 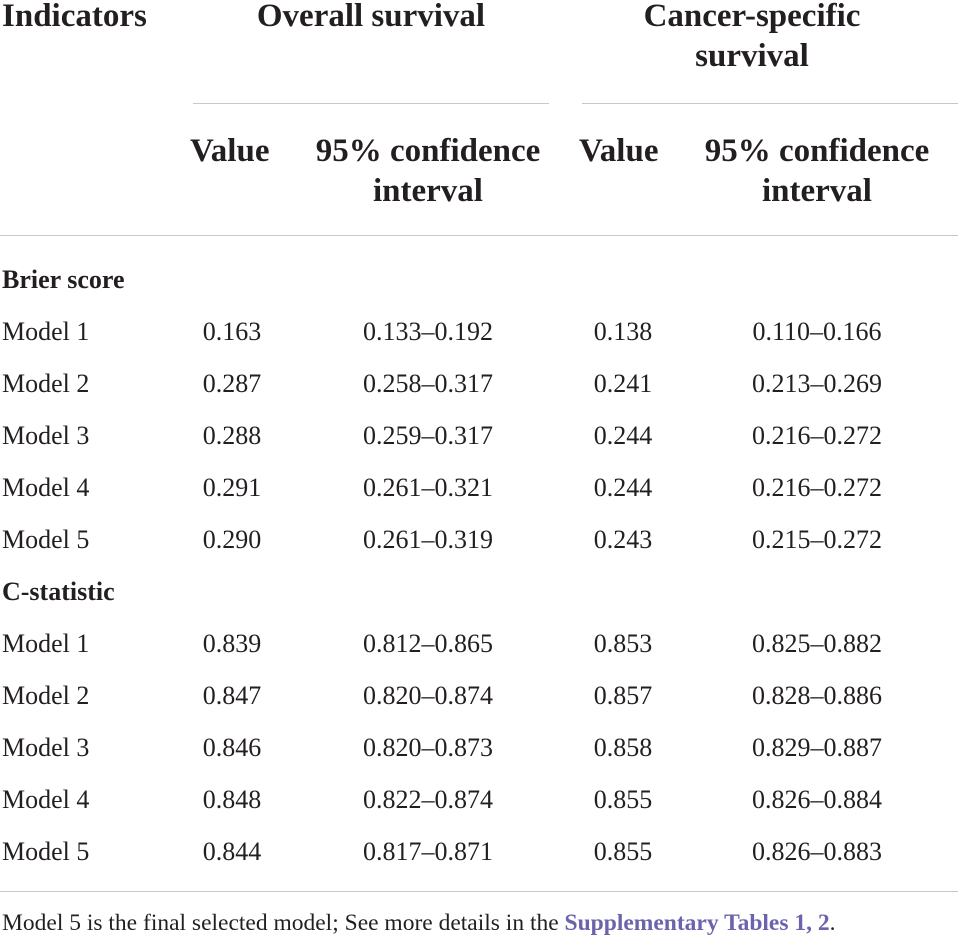 I want to click on css-value: 0.241, so click(x=623, y=383).